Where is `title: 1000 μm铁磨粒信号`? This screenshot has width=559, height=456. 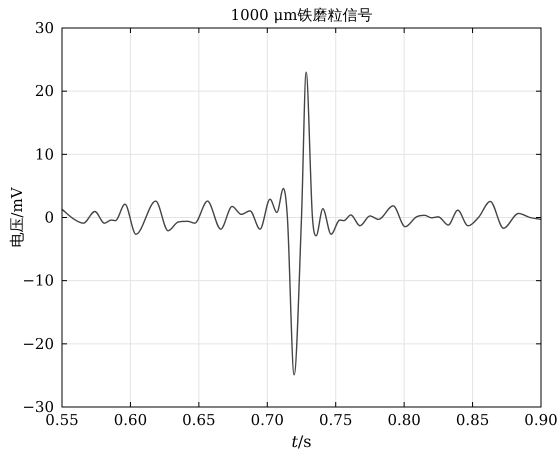 title: 1000 μm铁磨粒信号 is located at coordinates (301, 15).